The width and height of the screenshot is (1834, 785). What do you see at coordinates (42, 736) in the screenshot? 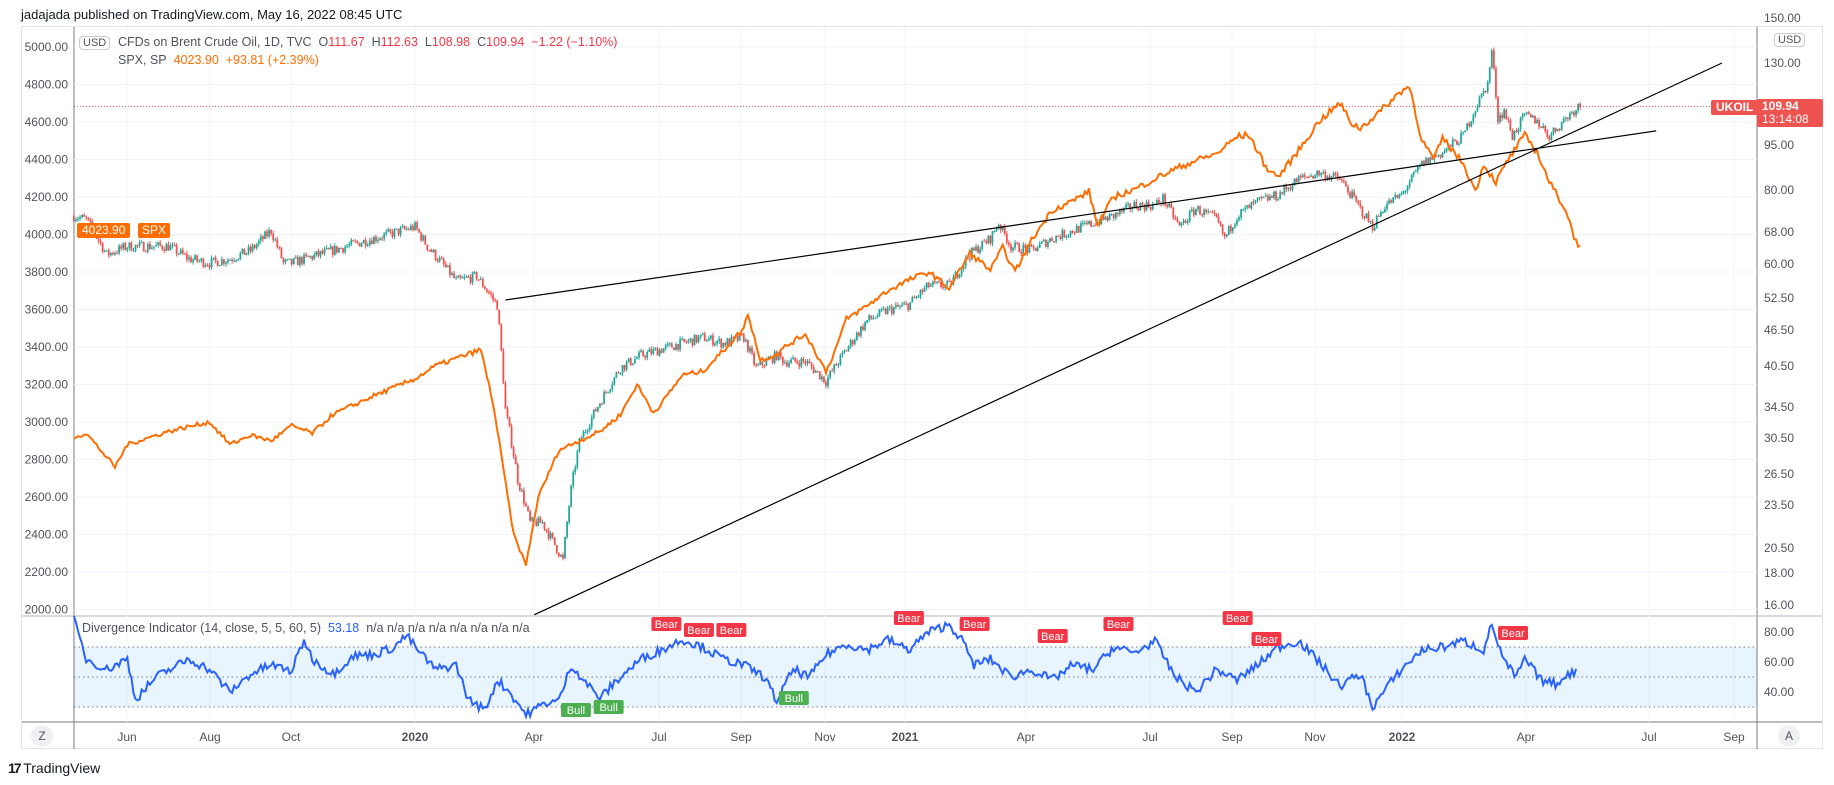
I see `z-button: Z` at bounding box center [42, 736].